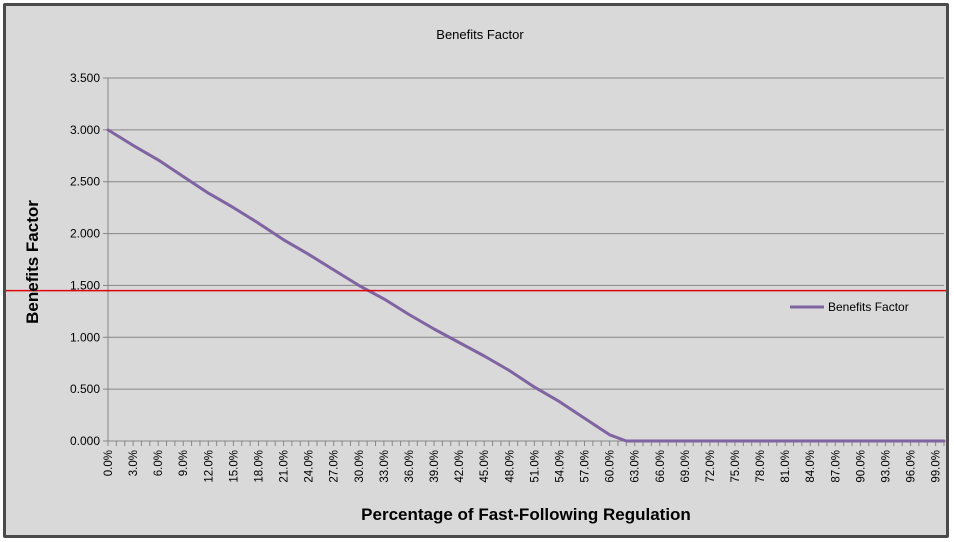 Image resolution: width=954 pixels, height=542 pixels. Describe the element at coordinates (85, 130) in the screenshot. I see `y-tick-label: 3.000` at that location.